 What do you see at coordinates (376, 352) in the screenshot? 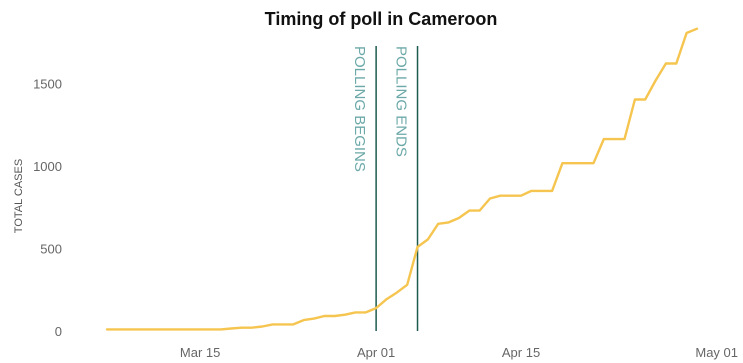
I see `x-tick-label: Apr 01` at bounding box center [376, 352].